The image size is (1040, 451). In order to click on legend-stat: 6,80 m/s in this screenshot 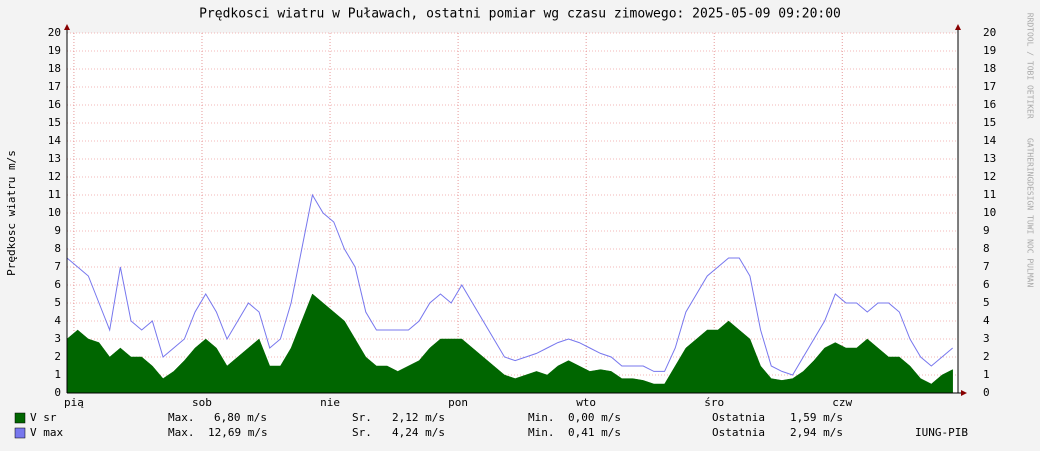, I will do `click(240, 417)`.